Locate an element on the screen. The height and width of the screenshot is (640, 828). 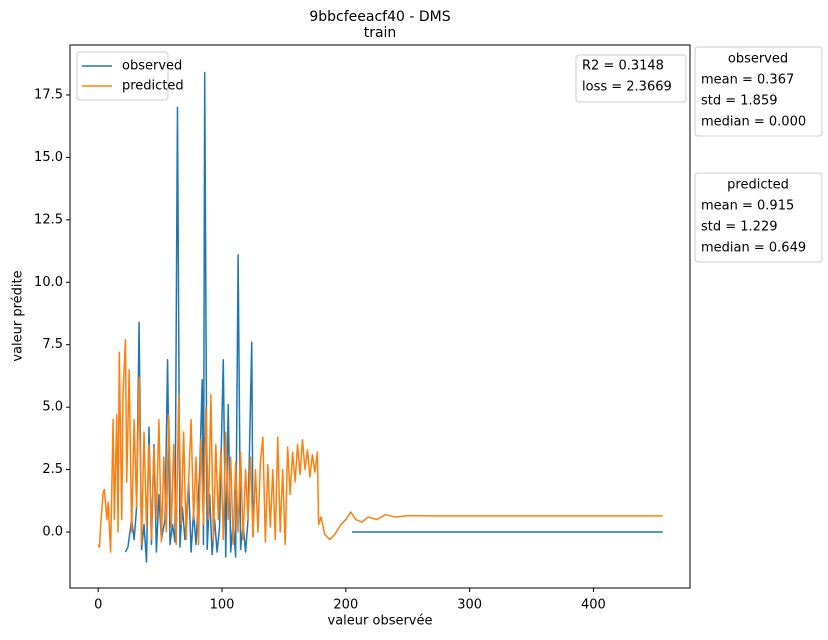
y-tick-label: 2.5 is located at coordinates (52, 469).